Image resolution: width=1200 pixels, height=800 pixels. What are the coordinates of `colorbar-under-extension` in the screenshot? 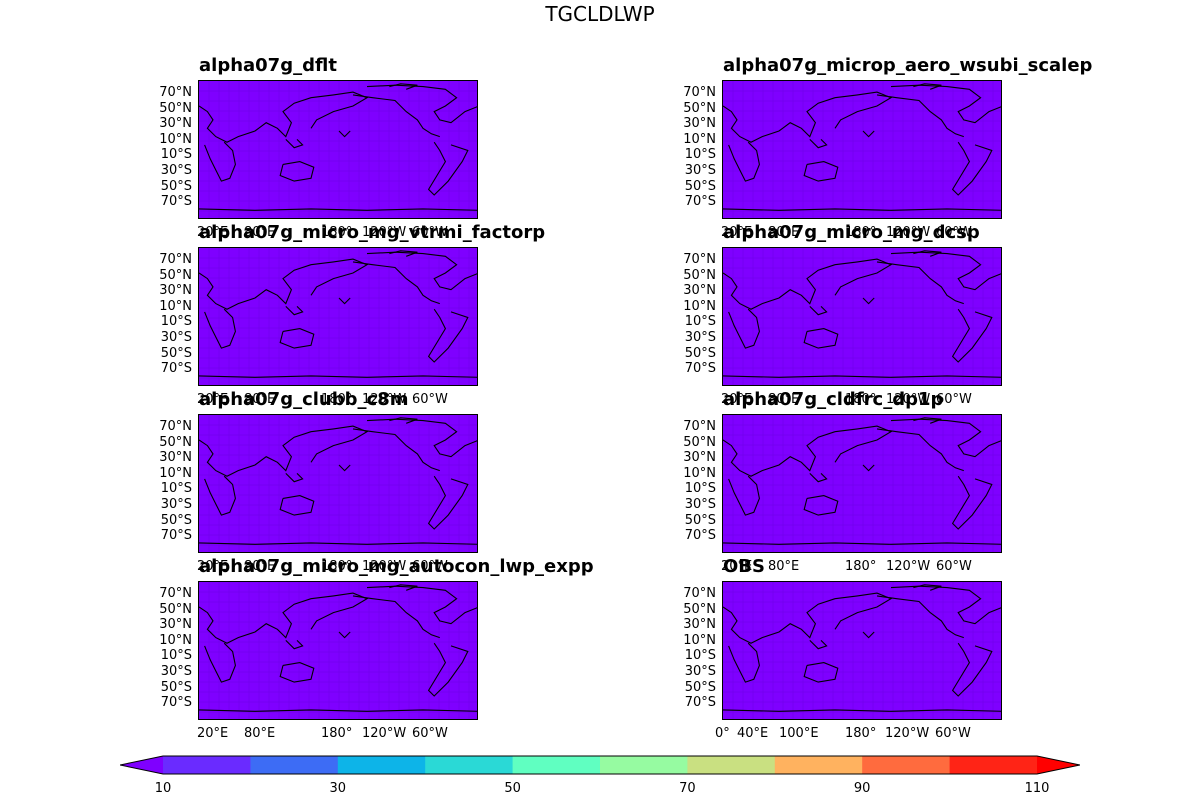 It's located at (141, 765).